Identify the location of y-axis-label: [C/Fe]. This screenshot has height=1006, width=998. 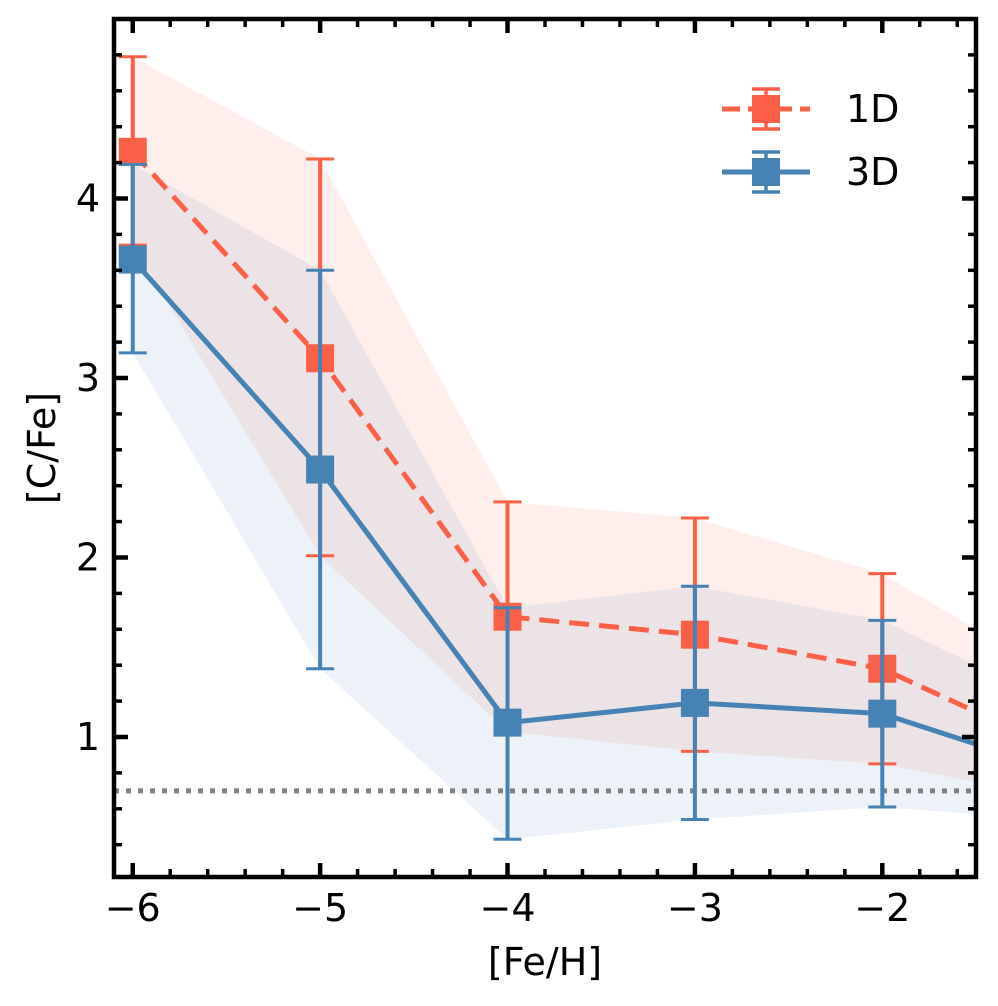
(42, 448).